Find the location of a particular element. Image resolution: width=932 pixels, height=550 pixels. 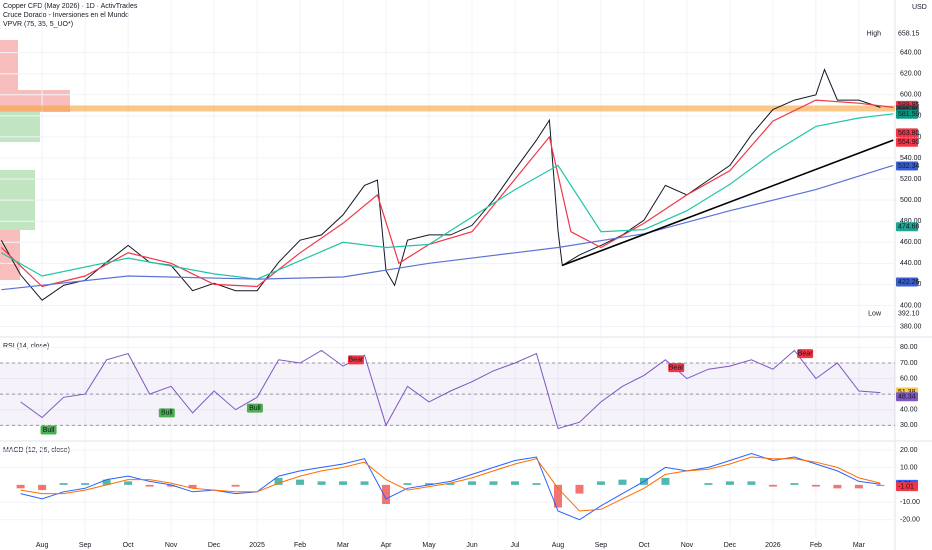

x-tick-label: Feb is located at coordinates (816, 545).